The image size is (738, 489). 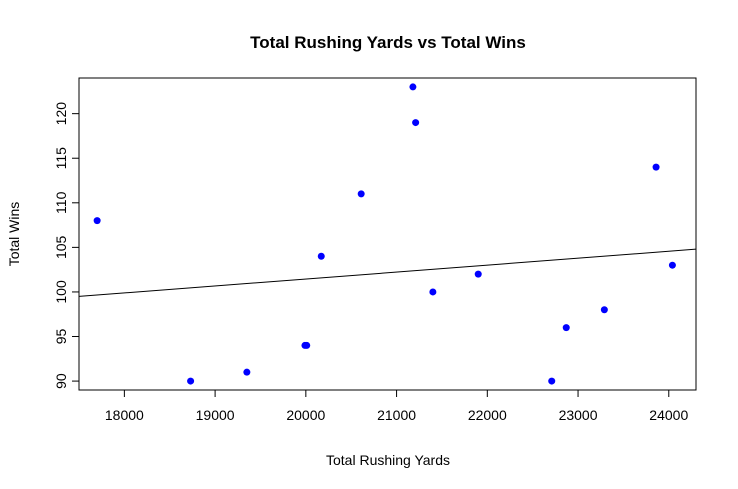 I want to click on y-tick-label: 90, so click(x=61, y=381).